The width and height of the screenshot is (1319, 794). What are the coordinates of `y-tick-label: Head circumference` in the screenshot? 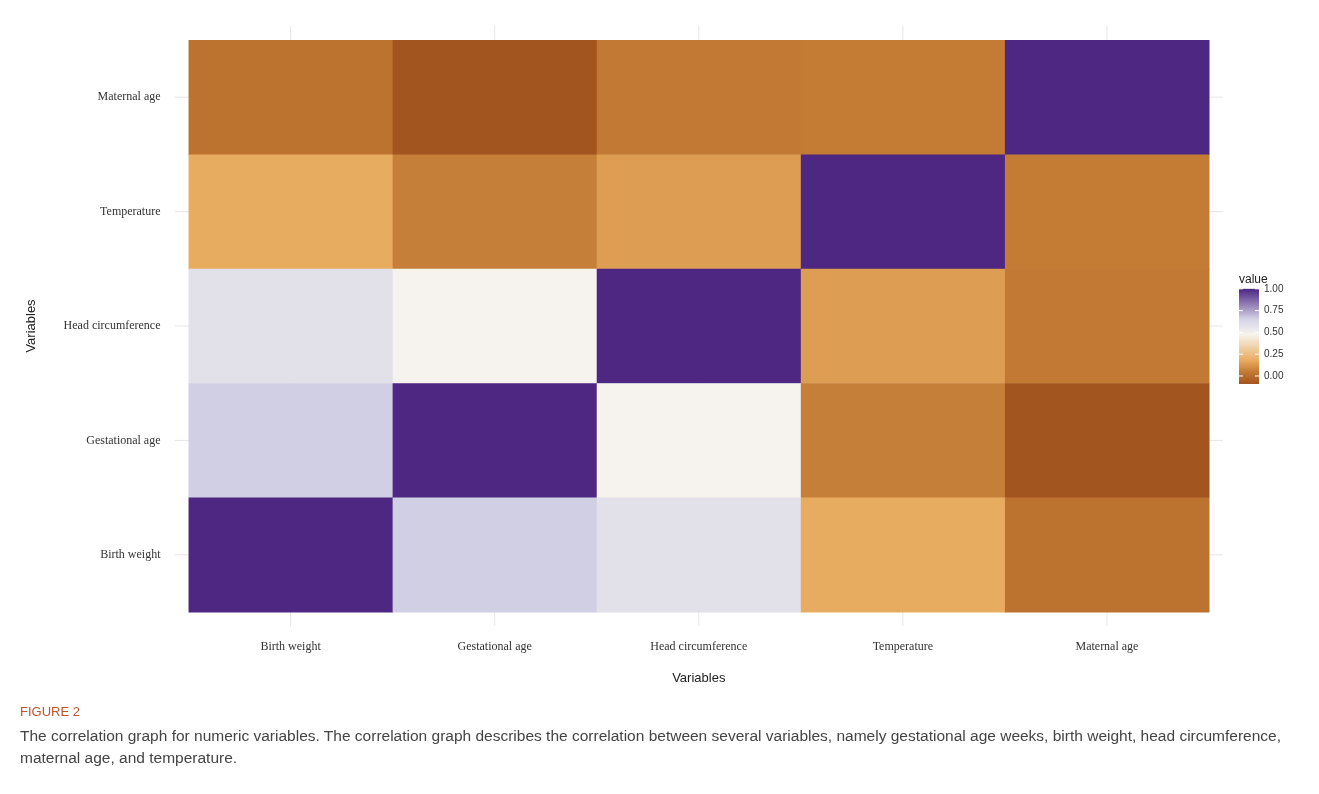 It's located at (112, 325).